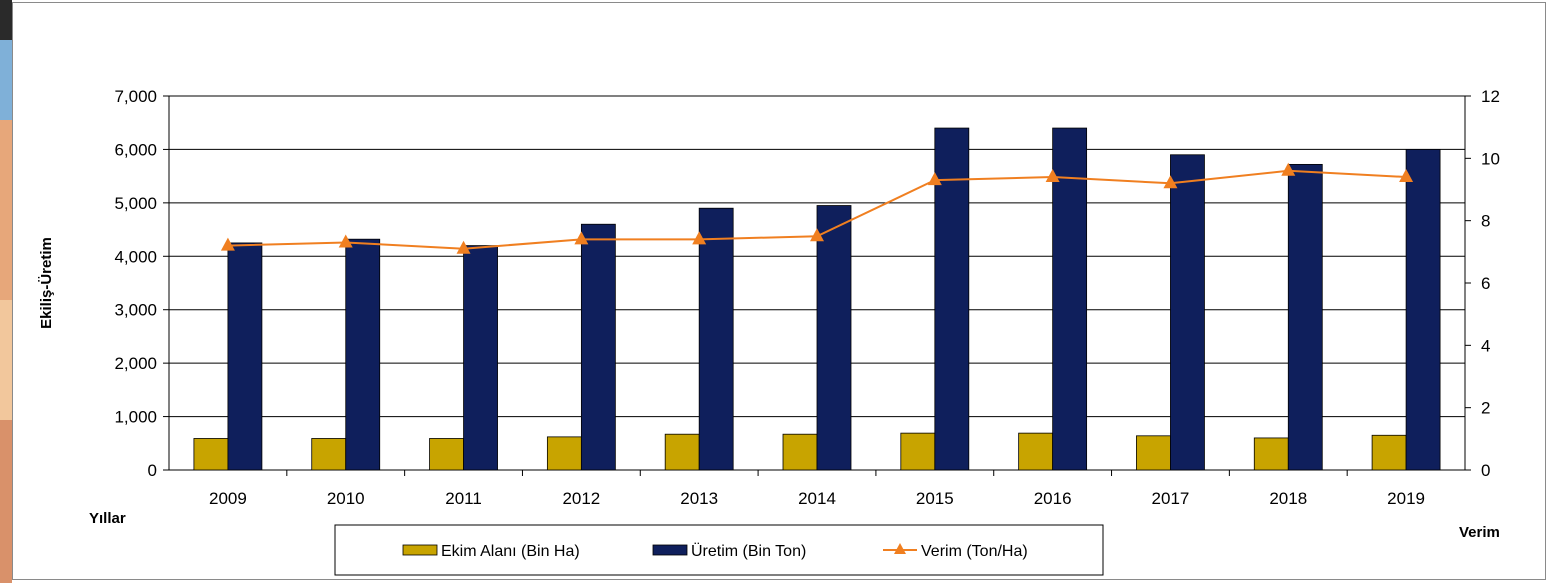 This screenshot has height=583, width=1549. I want to click on y2-tick-label: 2, so click(1485, 408).